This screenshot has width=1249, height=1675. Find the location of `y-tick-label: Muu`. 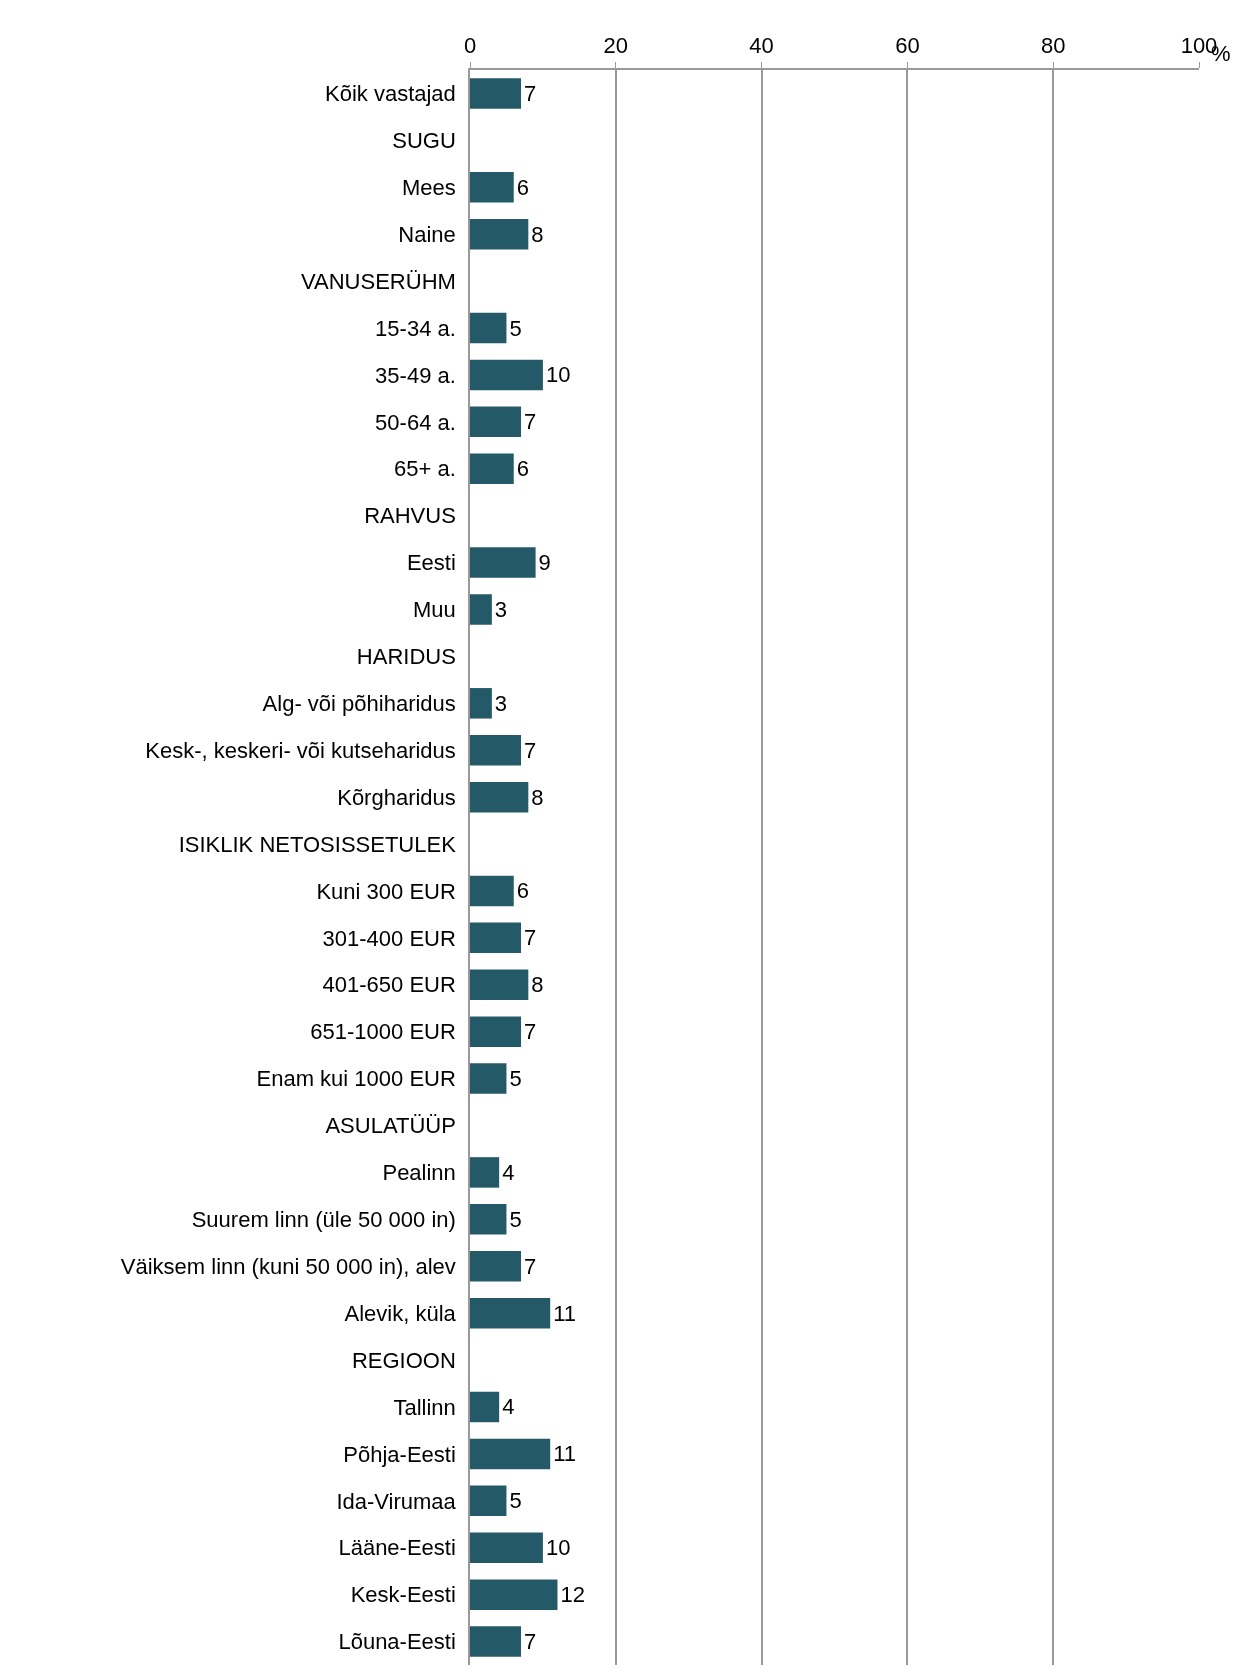

y-tick-label: Muu is located at coordinates (434, 610).